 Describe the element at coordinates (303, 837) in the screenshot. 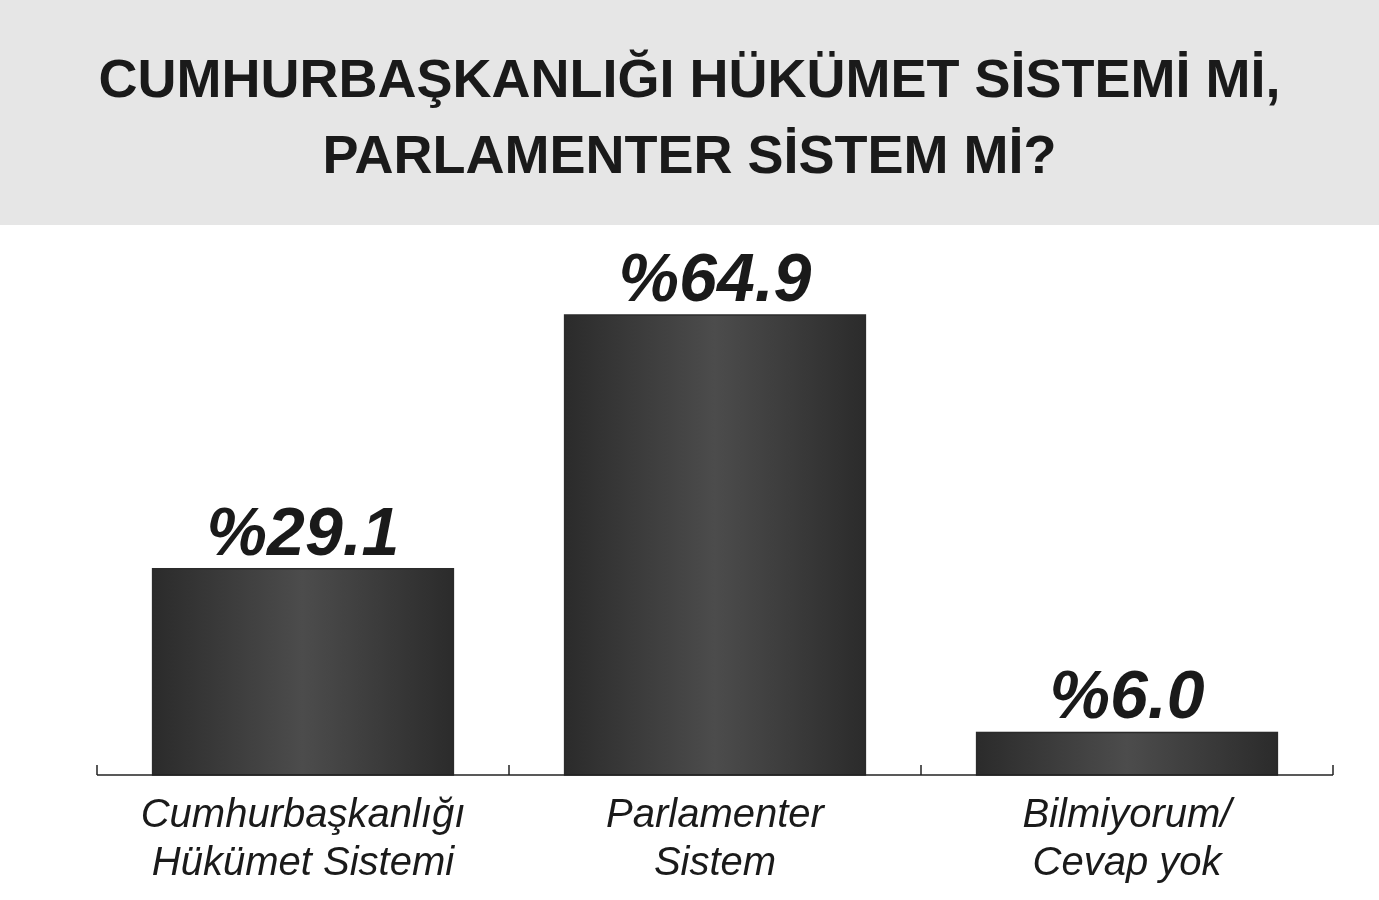

I see `x-tick-label: Cumhurbaşkanlığı Hükümet Sistemi` at that location.